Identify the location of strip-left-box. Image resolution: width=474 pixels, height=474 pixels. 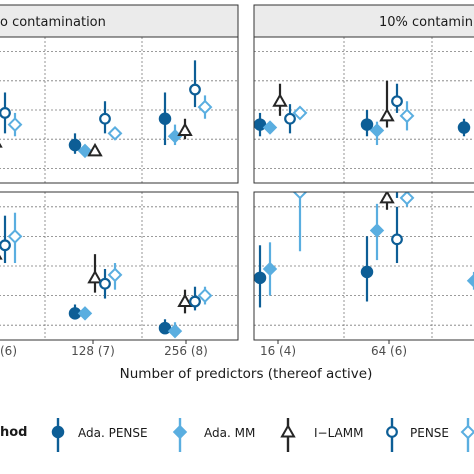
(119, 21).